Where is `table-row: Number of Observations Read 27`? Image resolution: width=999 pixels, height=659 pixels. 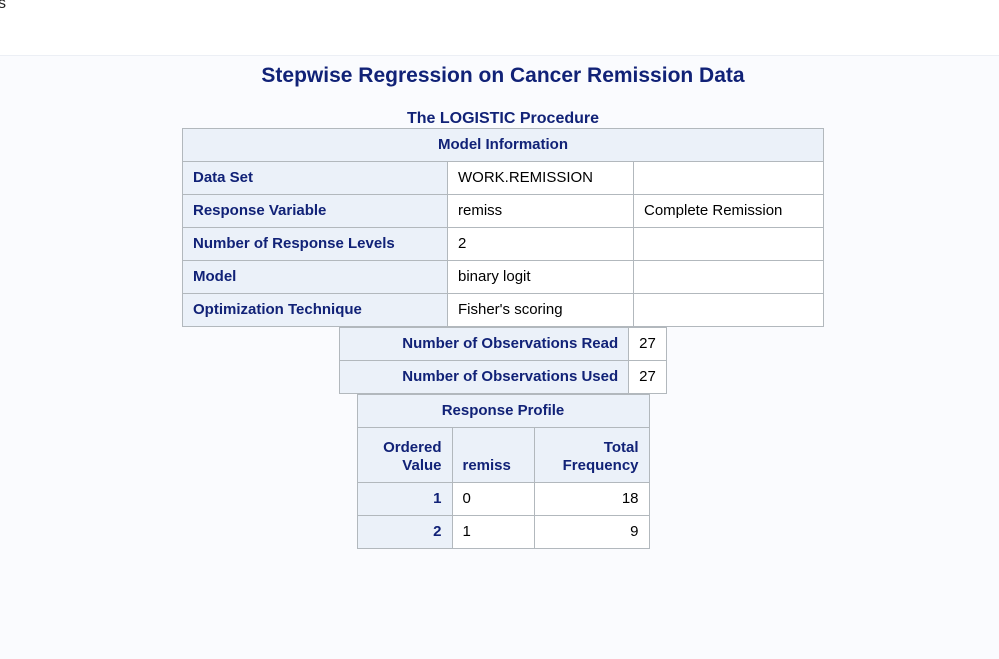
table-row: Number of Observations Read 27 is located at coordinates (503, 344).